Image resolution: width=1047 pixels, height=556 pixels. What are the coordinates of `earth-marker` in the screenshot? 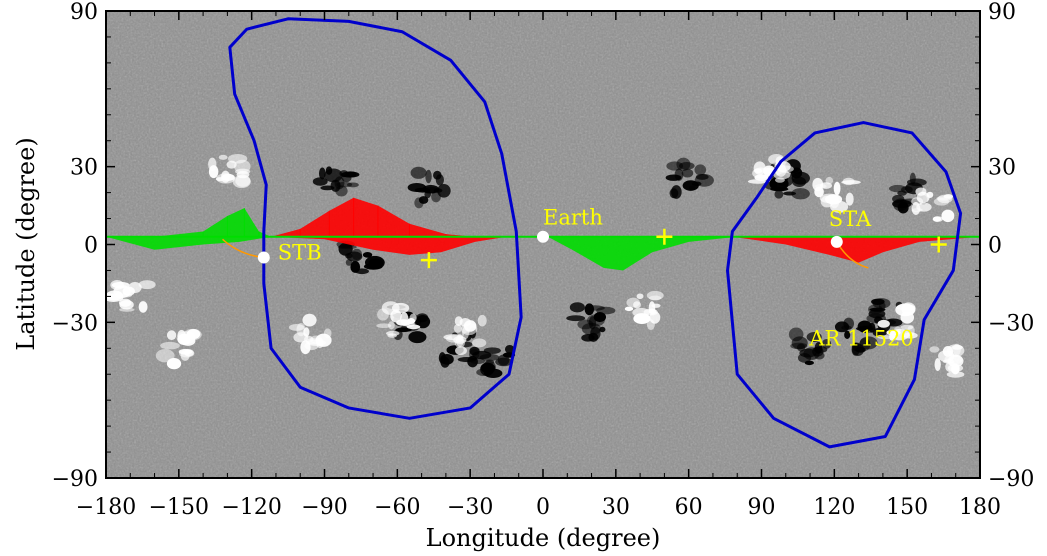 It's located at (543, 236).